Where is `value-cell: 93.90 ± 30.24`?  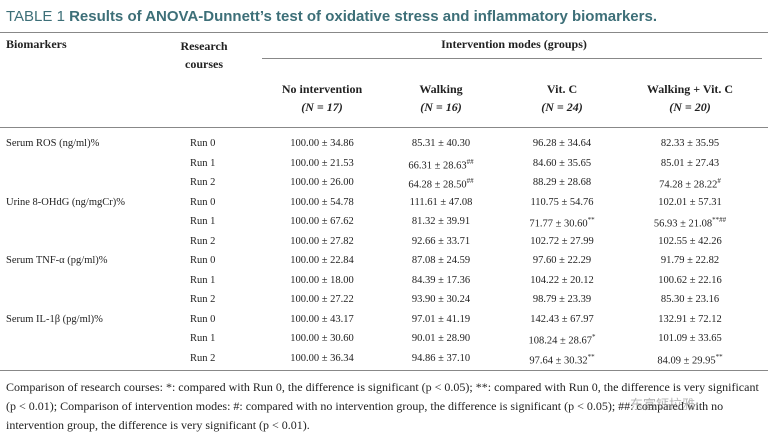
value-cell: 93.90 ± 30.24 is located at coordinates (441, 299).